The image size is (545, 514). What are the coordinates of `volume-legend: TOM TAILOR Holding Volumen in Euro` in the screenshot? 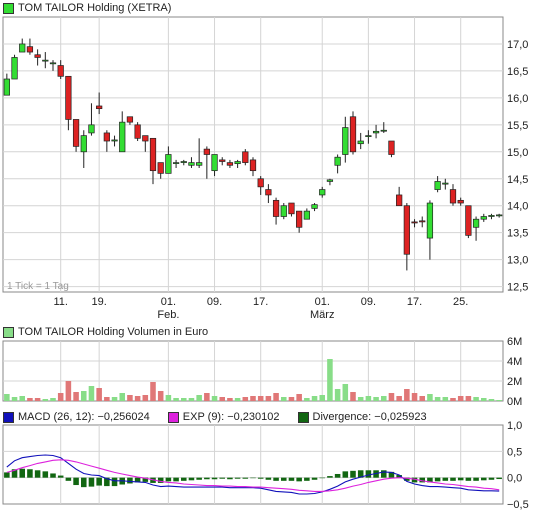 It's located at (105, 332).